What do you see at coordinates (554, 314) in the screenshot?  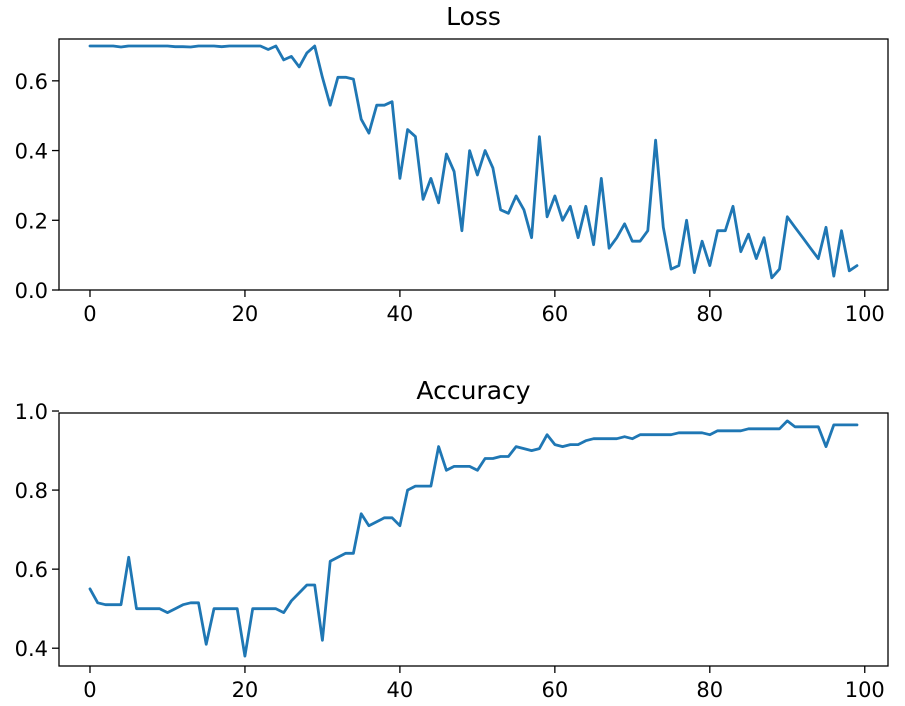 I see `loss-xtick-label: 60` at bounding box center [554, 314].